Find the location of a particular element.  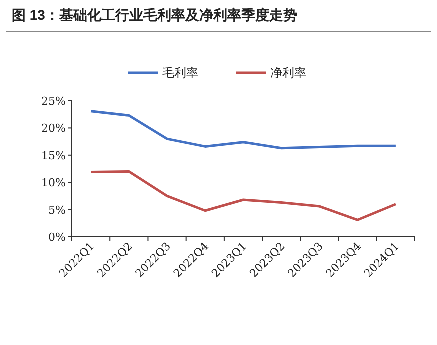

y-tick-label: 5% is located at coordinates (57, 210).